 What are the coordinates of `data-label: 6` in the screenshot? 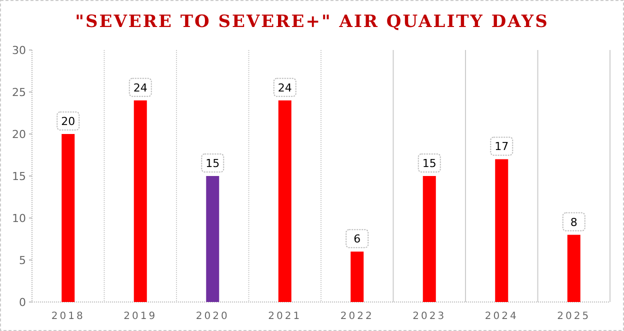 It's located at (357, 239).